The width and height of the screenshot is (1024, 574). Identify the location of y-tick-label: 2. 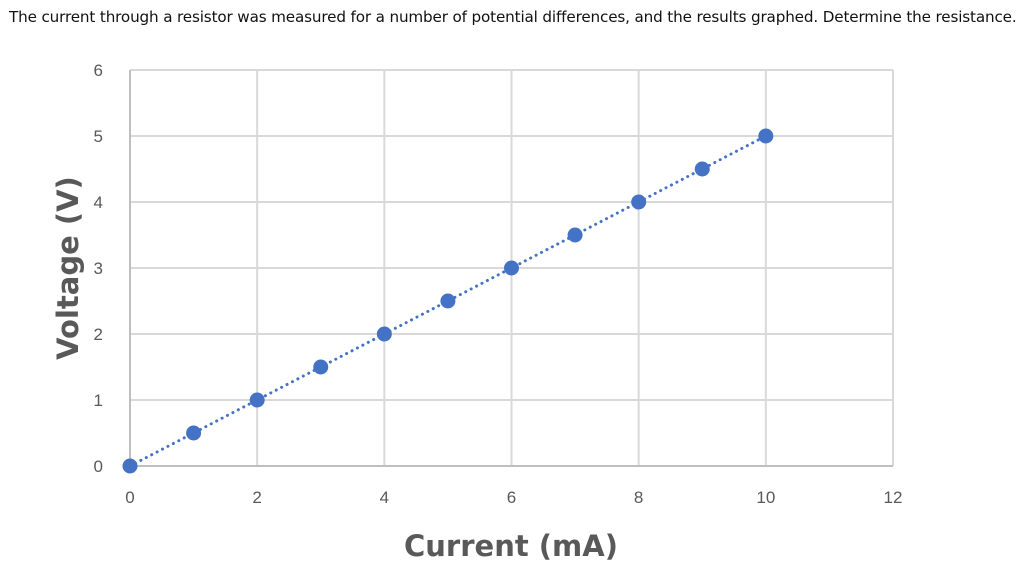
(98, 334).